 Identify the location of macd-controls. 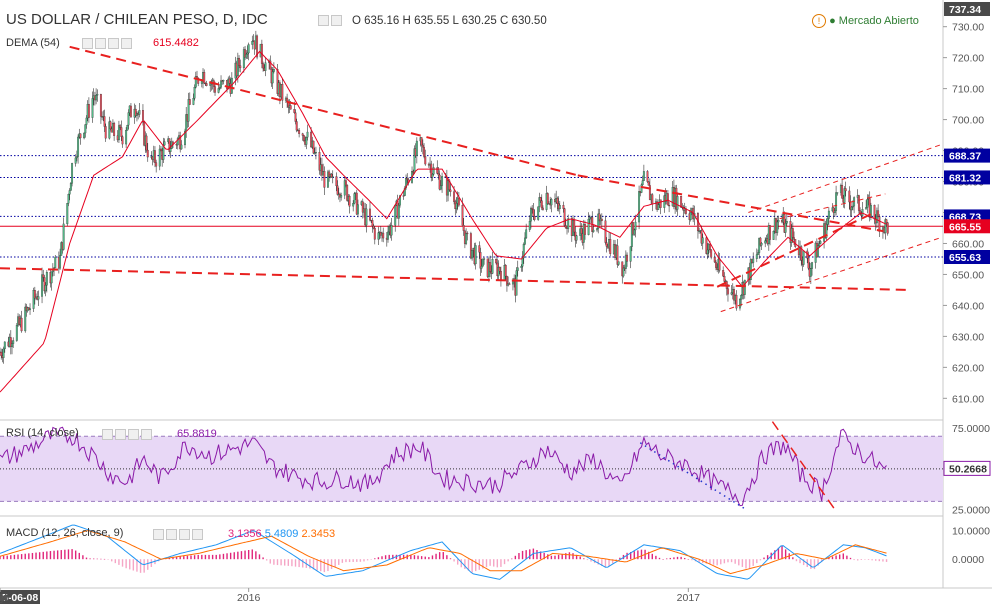
(179, 534).